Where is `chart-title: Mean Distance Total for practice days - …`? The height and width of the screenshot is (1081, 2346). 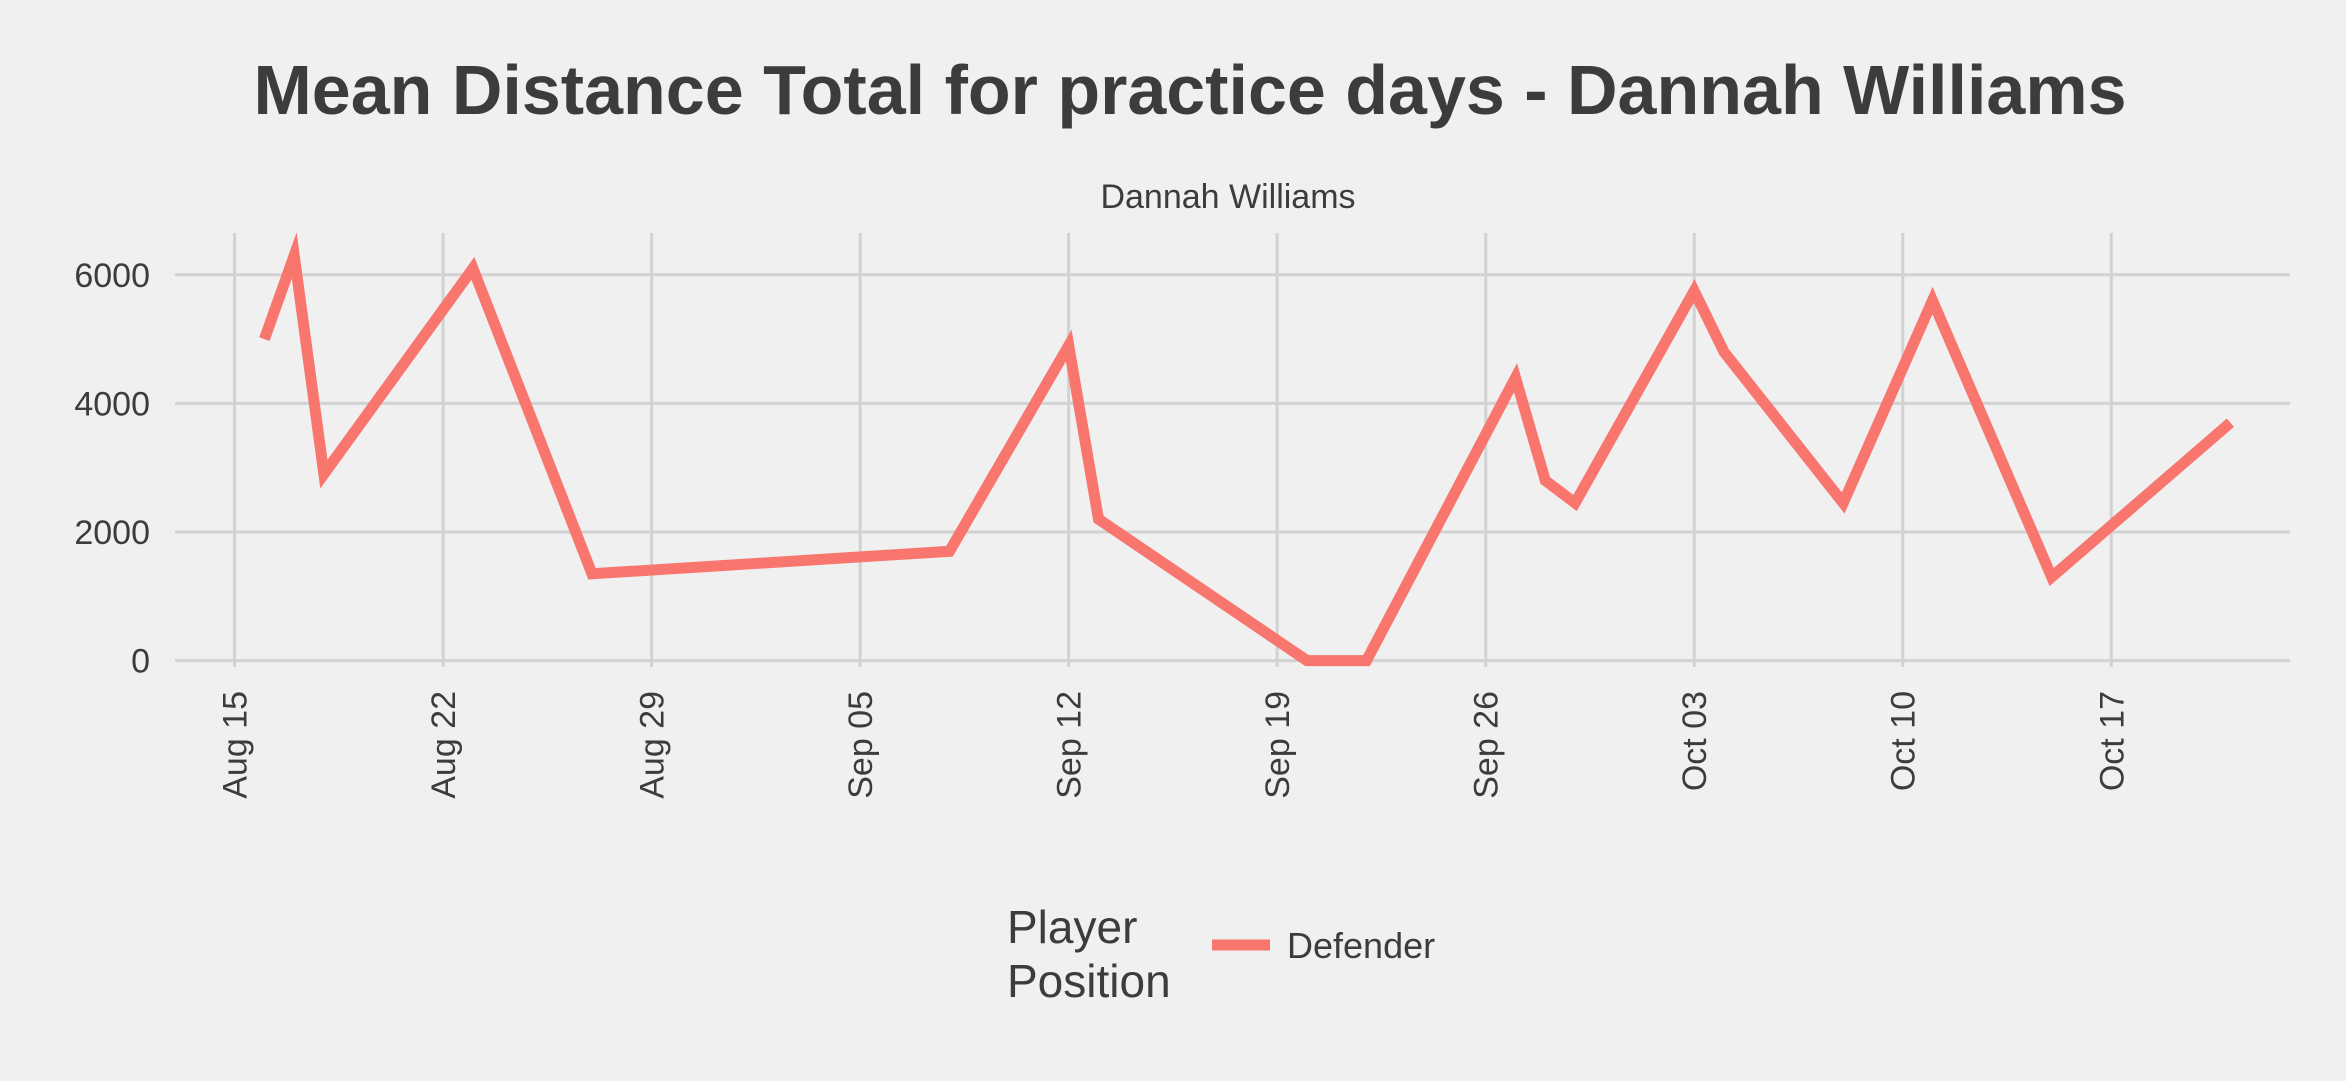
chart-title: Mean Distance Total for practice days - … is located at coordinates (1189, 90).